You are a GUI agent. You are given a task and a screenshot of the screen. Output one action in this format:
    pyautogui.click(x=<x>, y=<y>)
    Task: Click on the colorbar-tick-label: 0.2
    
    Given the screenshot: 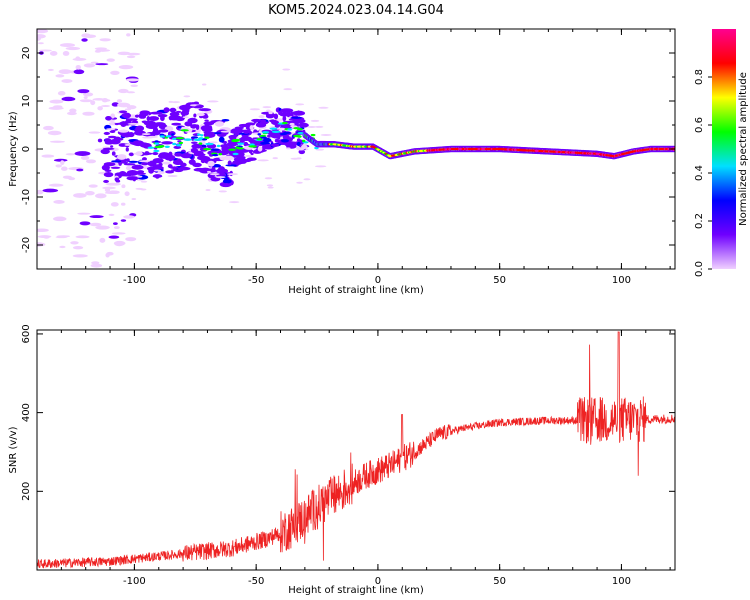 What is the action you would take?
    pyautogui.click(x=699, y=221)
    